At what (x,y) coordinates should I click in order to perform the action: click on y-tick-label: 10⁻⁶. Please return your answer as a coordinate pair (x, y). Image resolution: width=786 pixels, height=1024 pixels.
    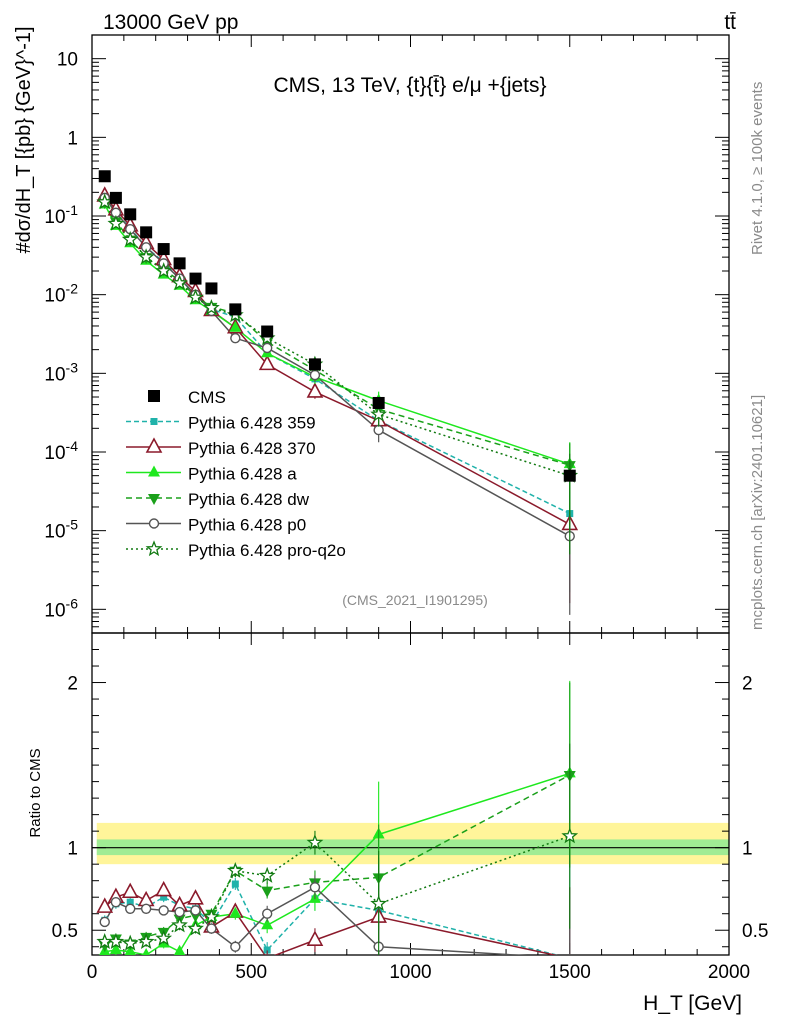
    Looking at the image, I should click on (61, 608).